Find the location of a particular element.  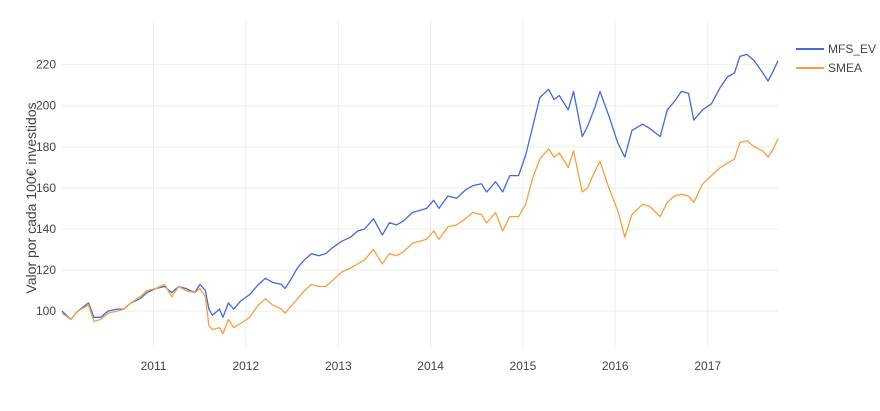

y-tick-label: 180 is located at coordinates (46, 147).